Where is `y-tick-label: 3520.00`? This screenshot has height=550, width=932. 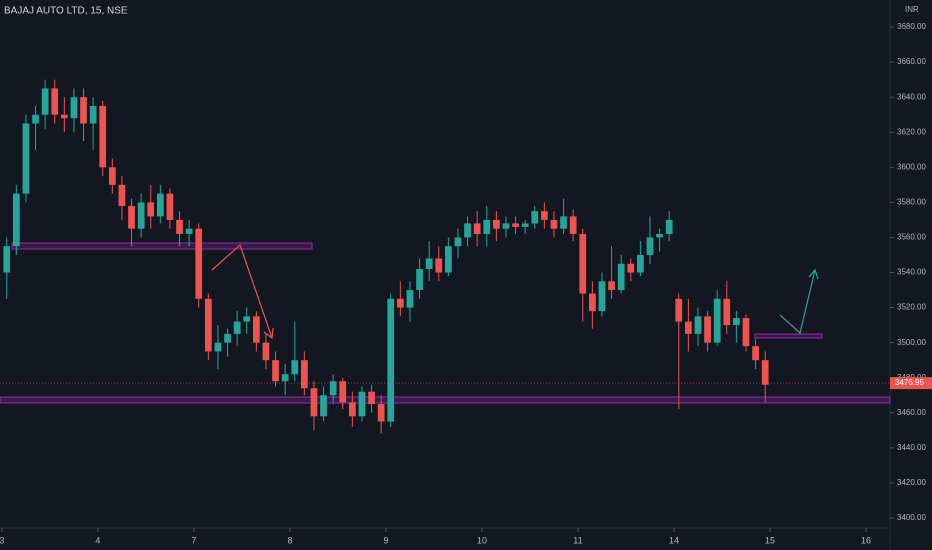 y-tick-label: 3520.00 is located at coordinates (911, 307).